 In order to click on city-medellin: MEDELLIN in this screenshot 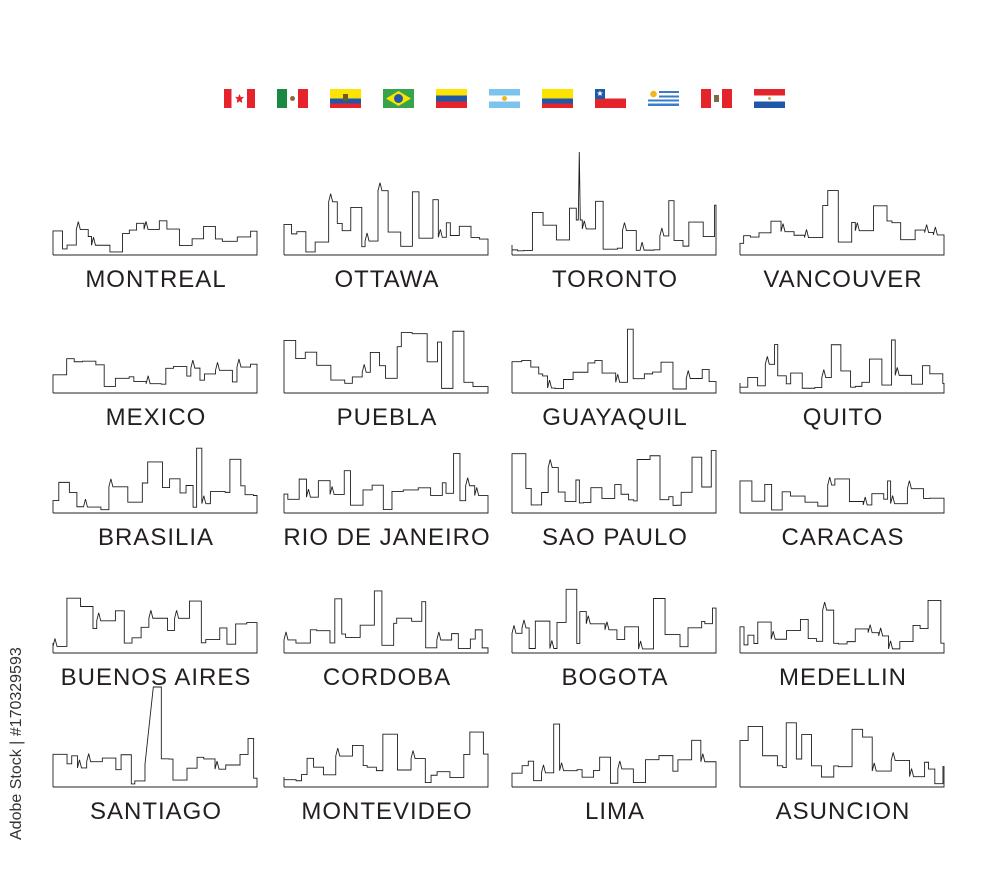, I will do `click(843, 620)`.